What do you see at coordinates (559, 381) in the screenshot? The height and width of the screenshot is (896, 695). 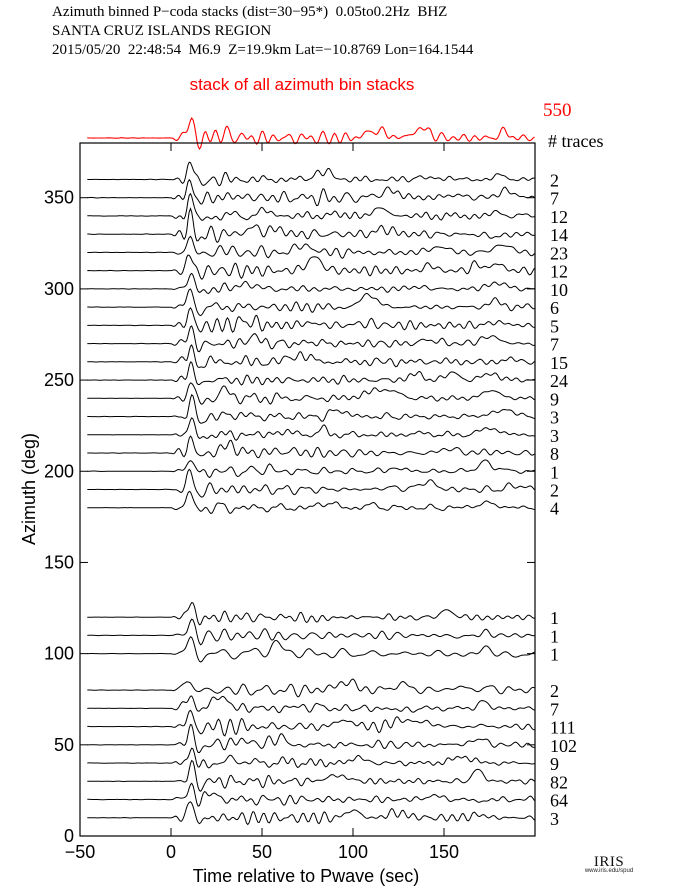 I see `trace-count-label: 24` at bounding box center [559, 381].